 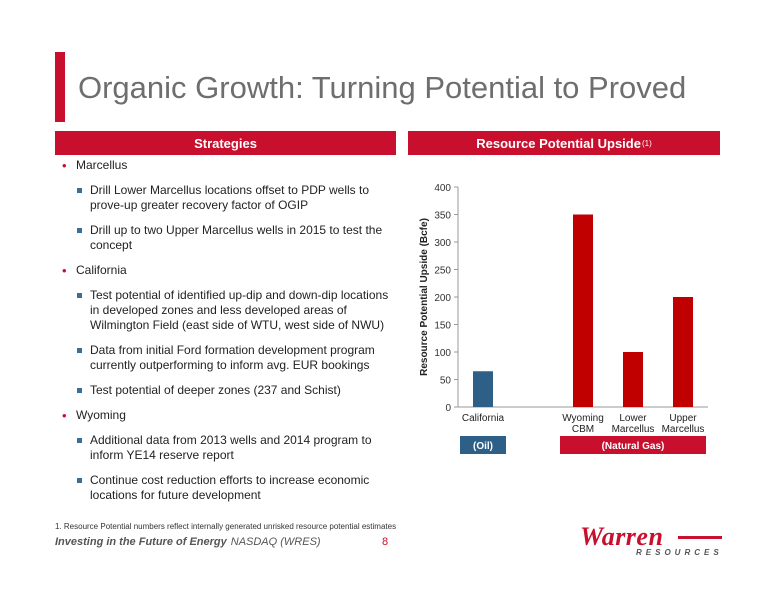 I want to click on title-accent-bar, so click(x=60, y=87).